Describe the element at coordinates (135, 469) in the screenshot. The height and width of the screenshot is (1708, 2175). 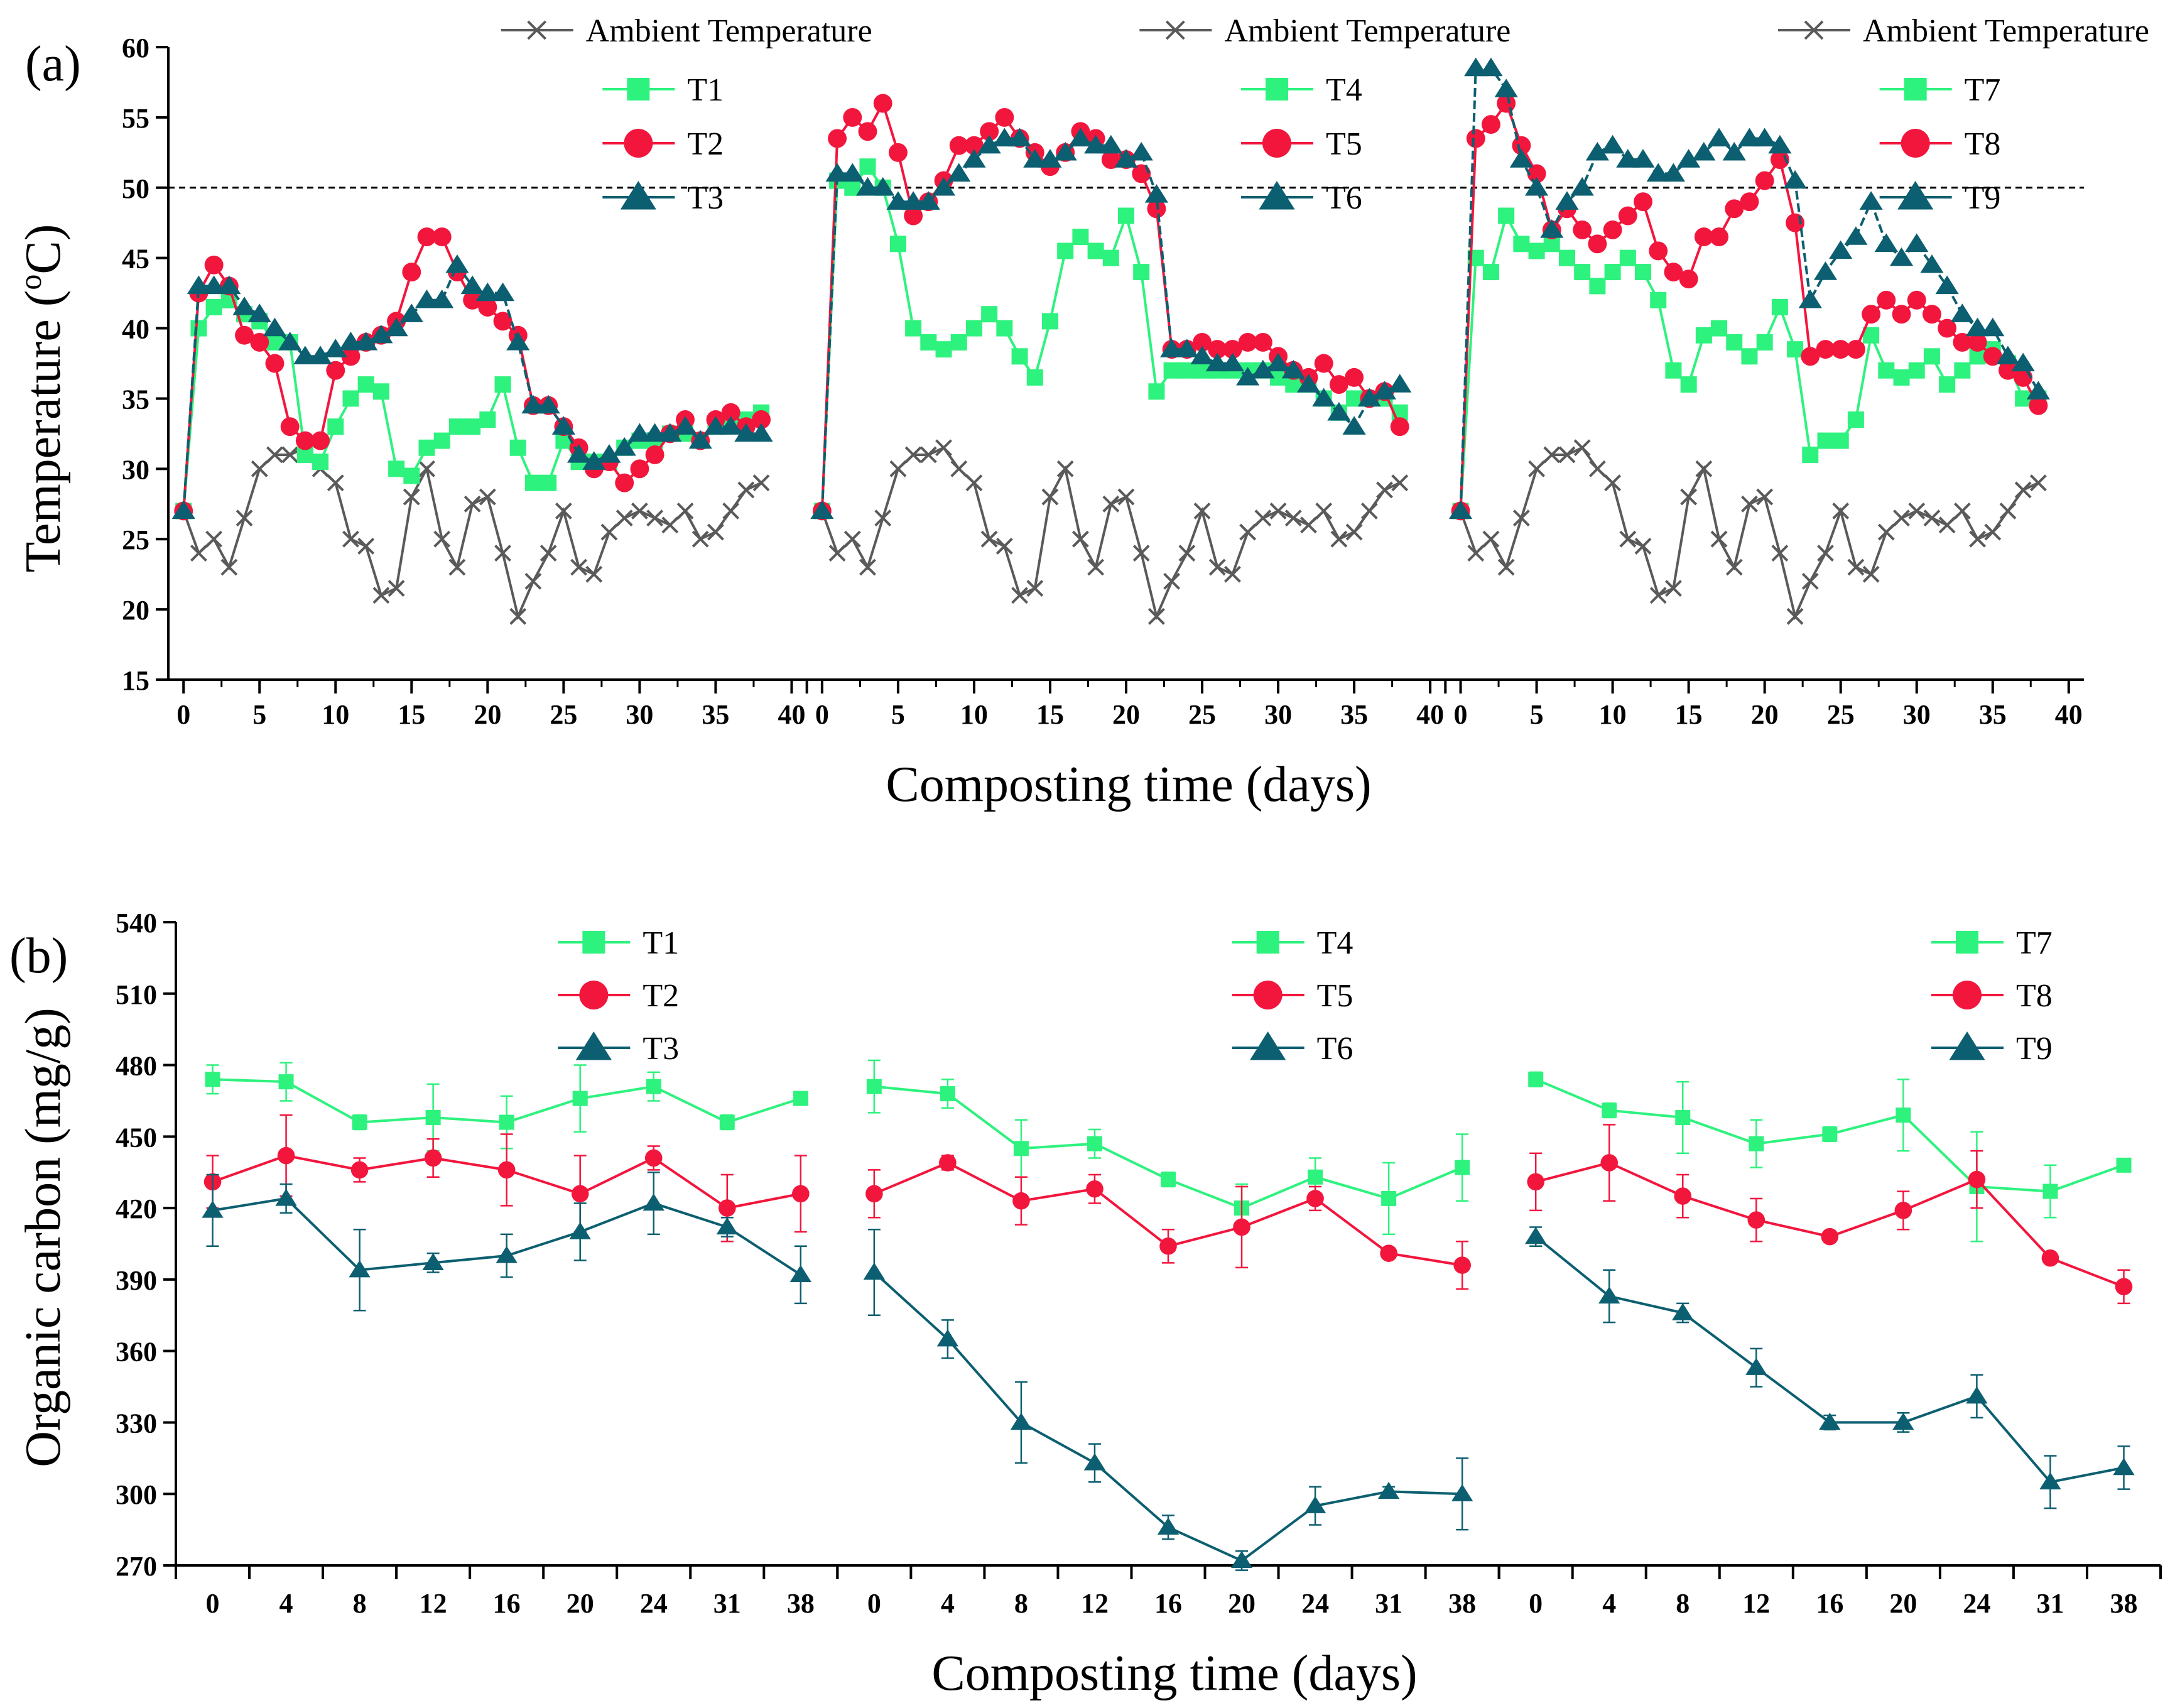
I see `y-tick-label: 30` at that location.